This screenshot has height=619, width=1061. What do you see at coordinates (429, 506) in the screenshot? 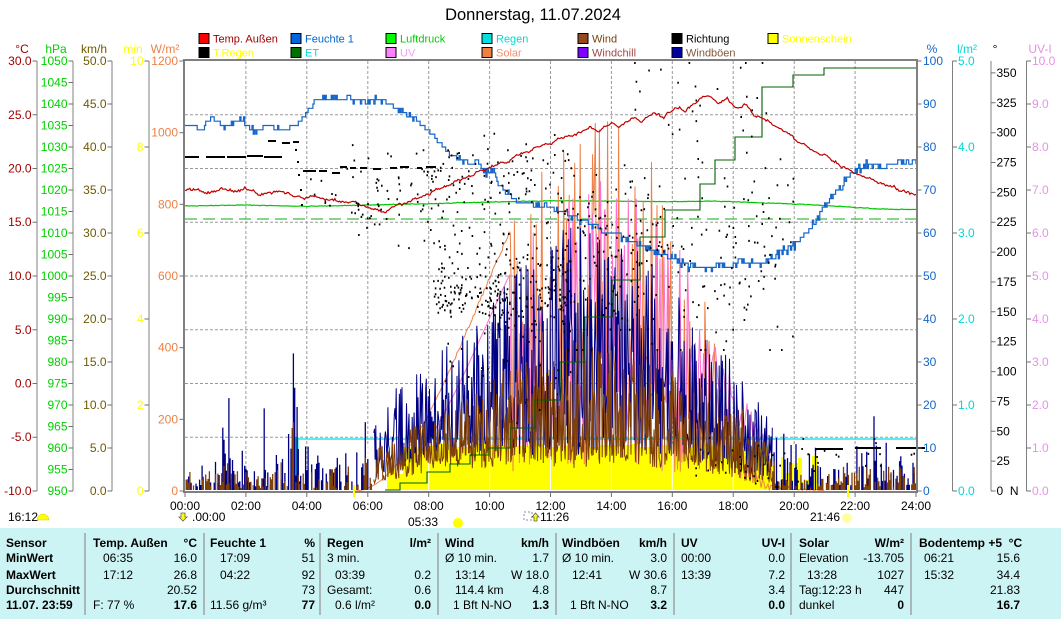
I see `svg-text: 08:00` at bounding box center [429, 506].